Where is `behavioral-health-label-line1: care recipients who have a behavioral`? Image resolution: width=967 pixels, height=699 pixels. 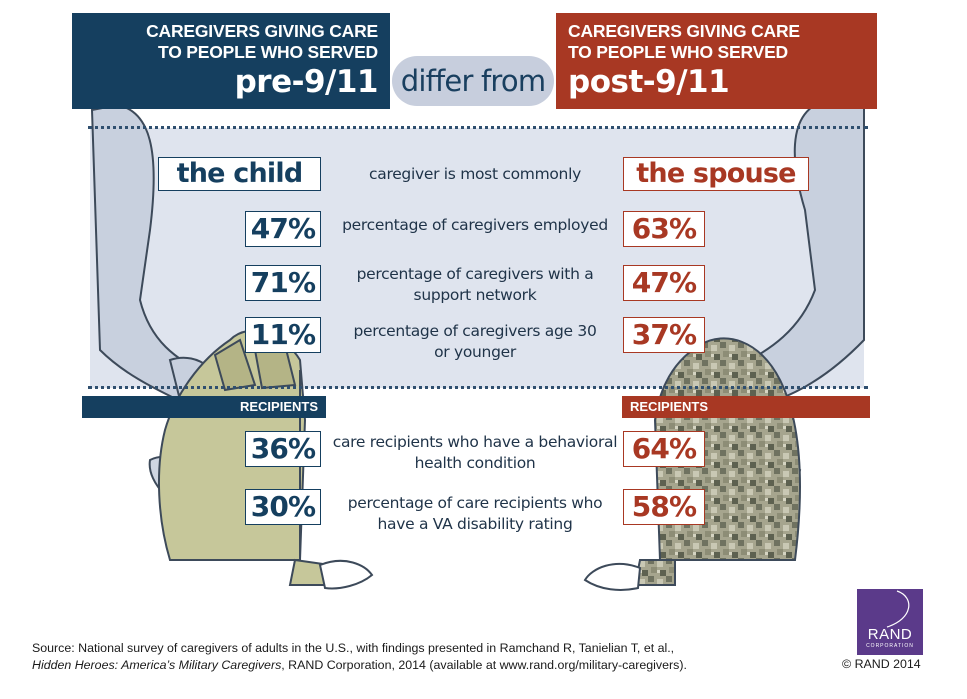
behavioral-health-label-line1: care recipients who have a behavioral is located at coordinates (475, 442).